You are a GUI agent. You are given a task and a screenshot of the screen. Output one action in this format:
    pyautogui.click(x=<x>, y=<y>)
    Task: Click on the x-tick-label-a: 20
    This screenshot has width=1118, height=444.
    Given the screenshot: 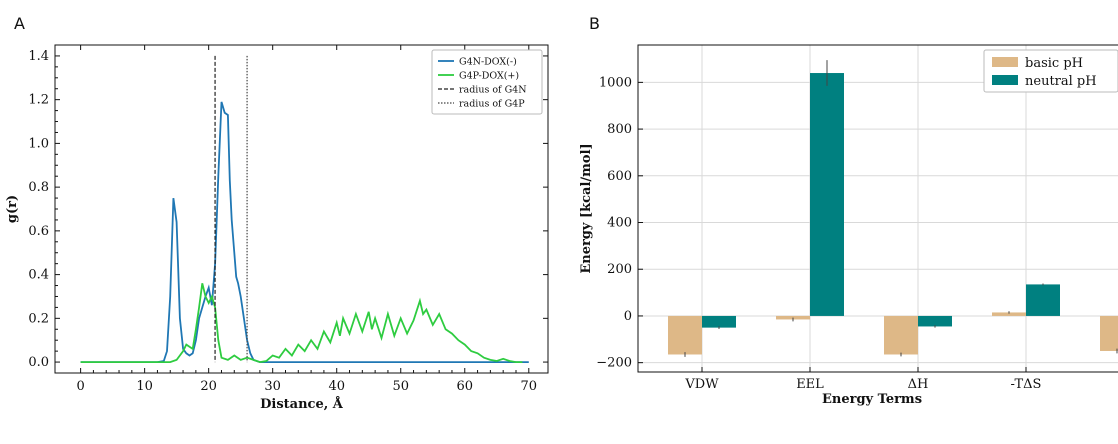 What is the action you would take?
    pyautogui.click(x=208, y=386)
    